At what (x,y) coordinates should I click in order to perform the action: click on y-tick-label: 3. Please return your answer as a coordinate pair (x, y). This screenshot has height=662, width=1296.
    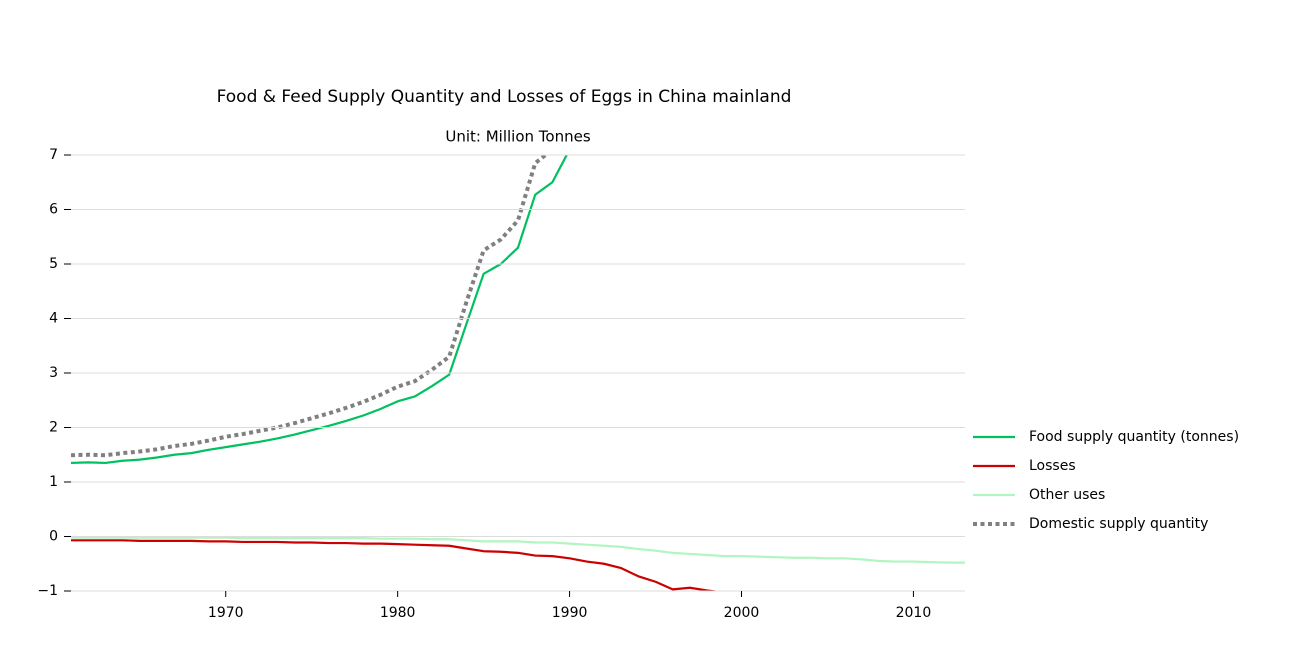
    Looking at the image, I should click on (53, 373).